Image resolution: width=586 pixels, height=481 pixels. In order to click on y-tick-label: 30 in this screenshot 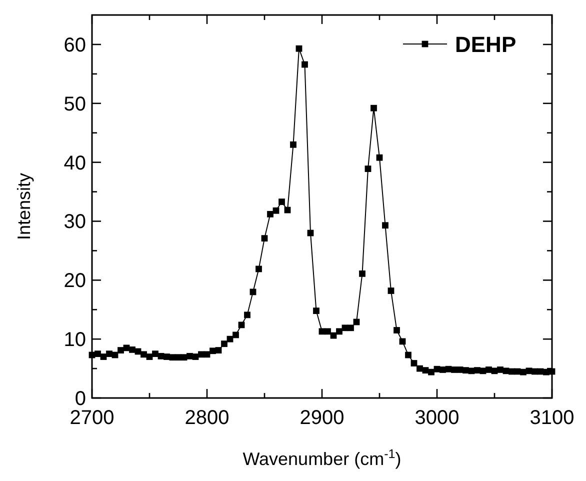, I will do `click(75, 222)`.